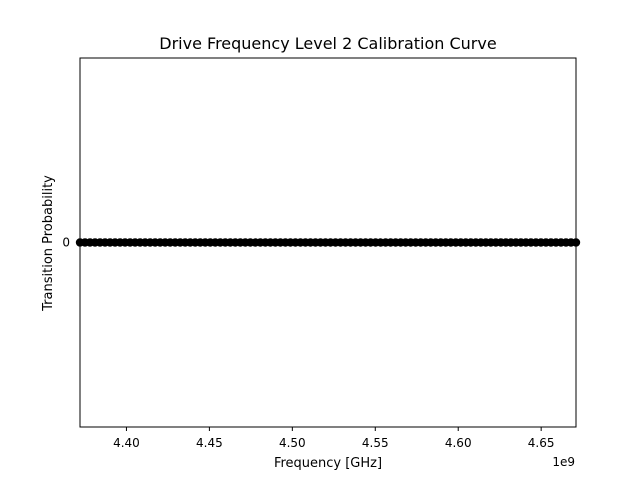 This screenshot has height=480, width=640. What do you see at coordinates (328, 463) in the screenshot?
I see `x-axis-label: Frequency [GHz]` at bounding box center [328, 463].